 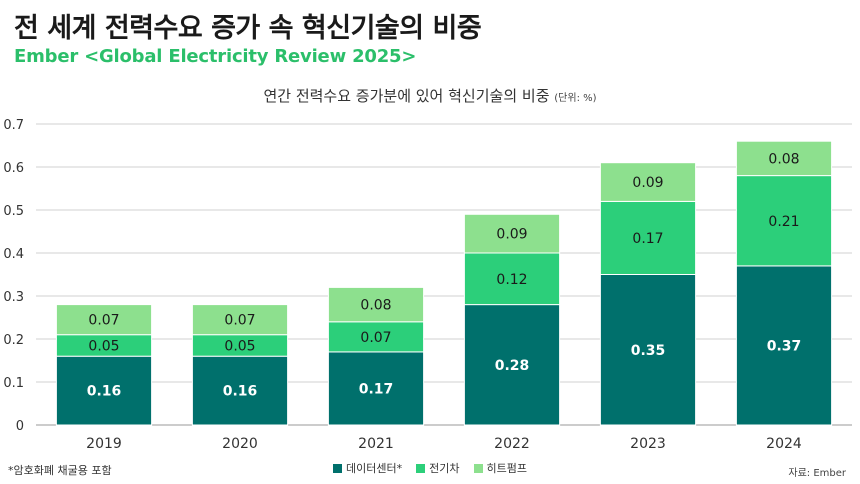 What do you see at coordinates (248, 28) in the screenshot?
I see `page-title: 전 세계 전력수요 증가 속 혁신기술의 비중` at bounding box center [248, 28].